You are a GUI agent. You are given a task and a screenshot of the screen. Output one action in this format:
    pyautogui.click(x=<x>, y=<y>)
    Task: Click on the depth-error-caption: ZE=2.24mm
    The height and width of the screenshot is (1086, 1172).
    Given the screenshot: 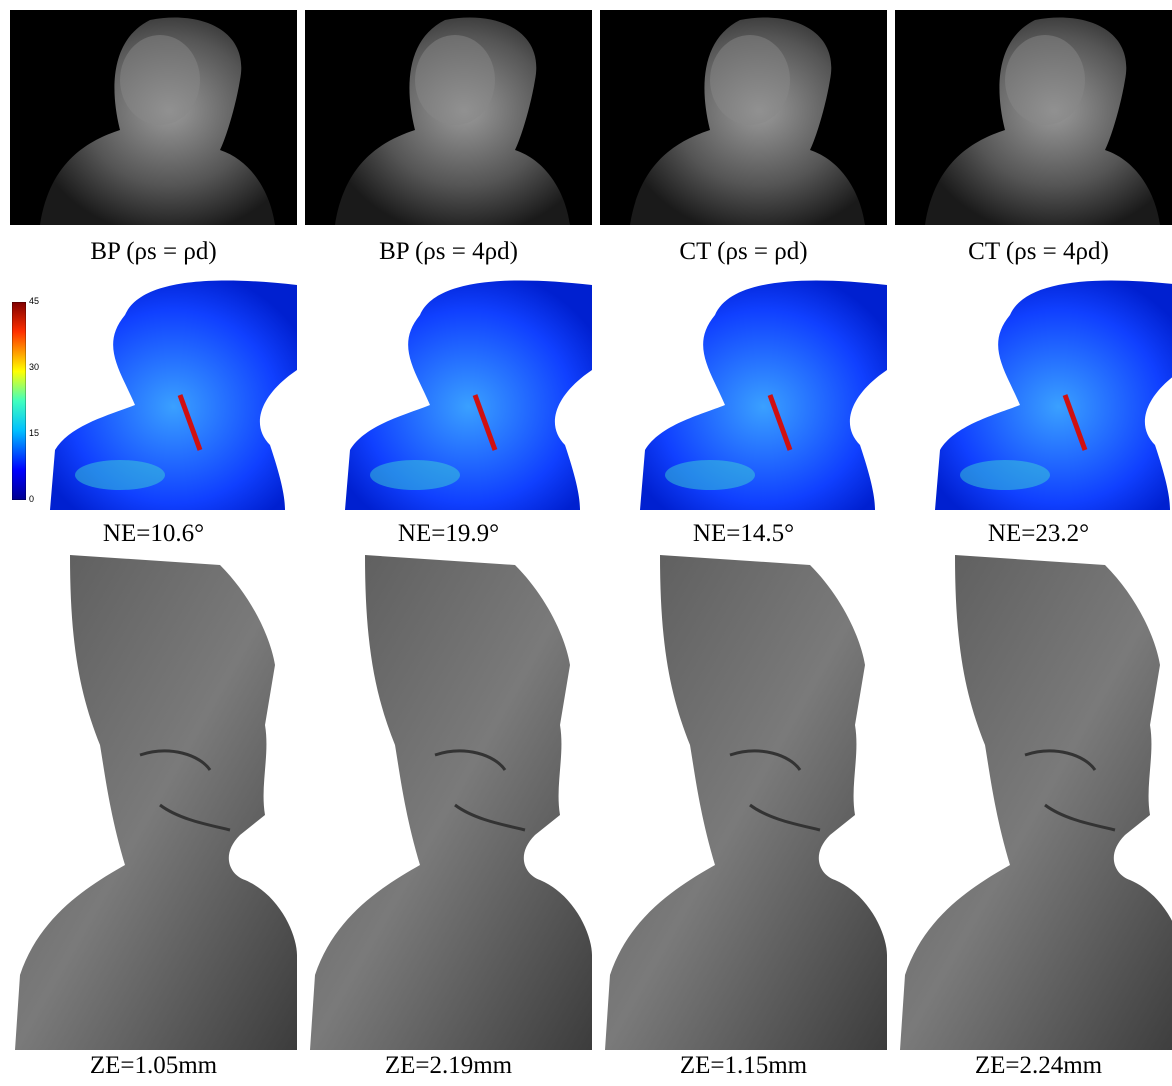 What is the action you would take?
    pyautogui.click(x=1038, y=1065)
    